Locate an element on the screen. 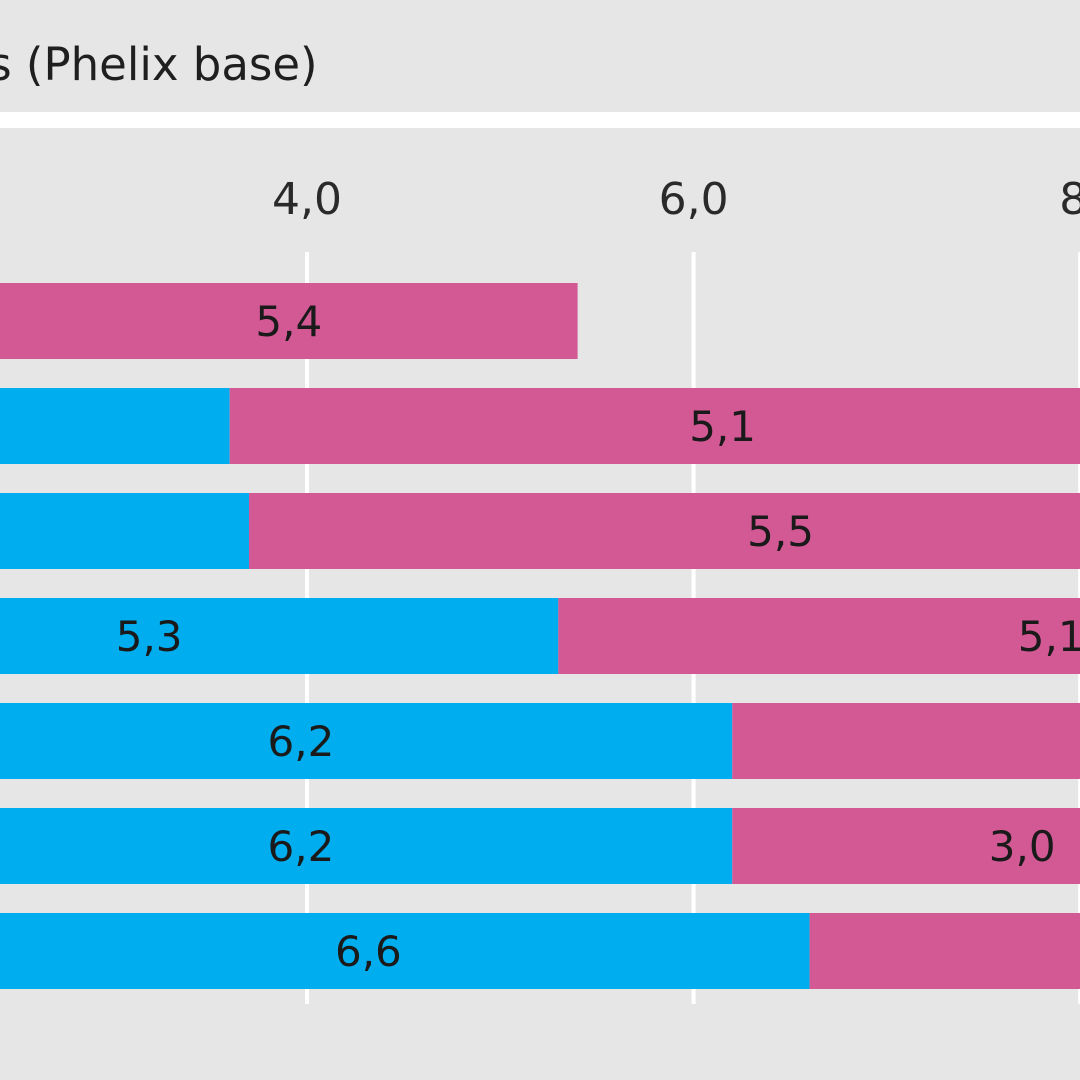 The image size is (1080, 1080). x-tick-label: 4,0 is located at coordinates (307, 199).